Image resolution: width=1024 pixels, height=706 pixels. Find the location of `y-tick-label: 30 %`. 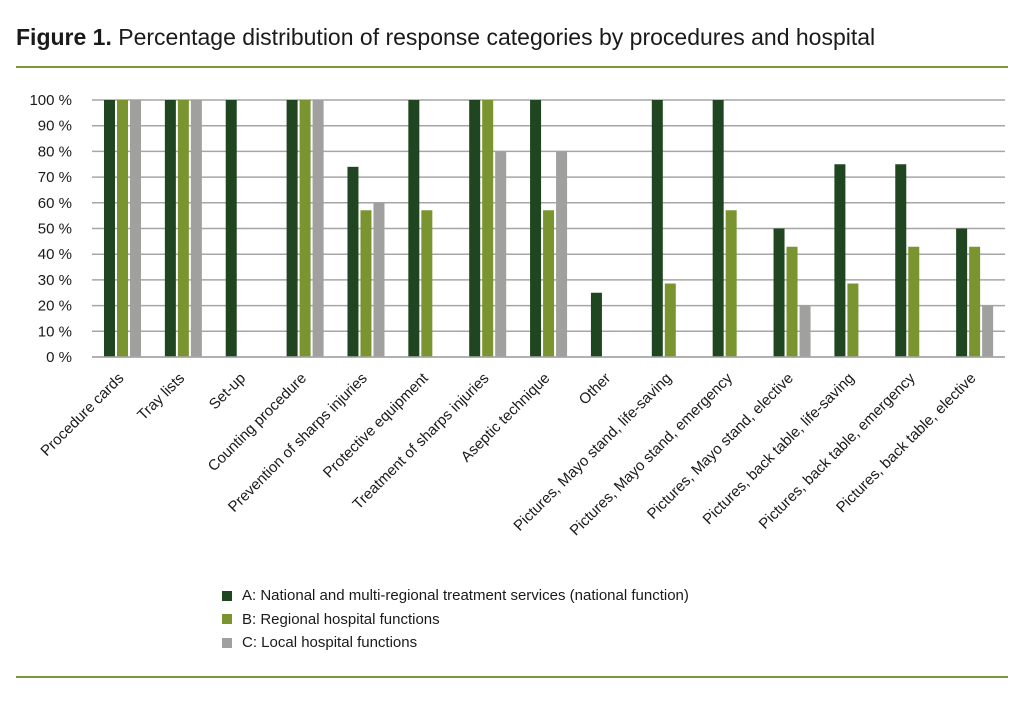

y-tick-label: 30 % is located at coordinates (55, 280).